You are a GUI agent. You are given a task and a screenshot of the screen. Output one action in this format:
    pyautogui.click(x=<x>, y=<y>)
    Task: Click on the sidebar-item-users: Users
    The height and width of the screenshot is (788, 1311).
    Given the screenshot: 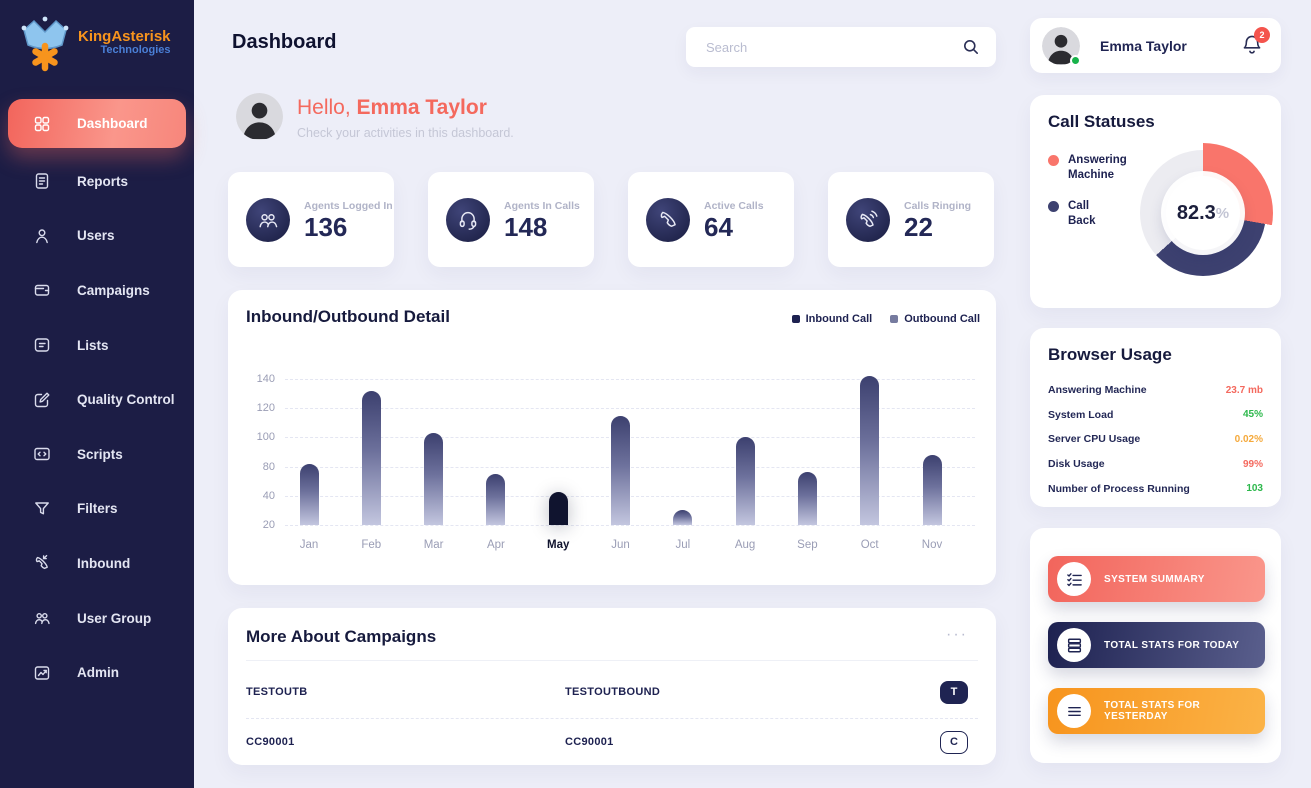 What is the action you would take?
    pyautogui.click(x=97, y=236)
    